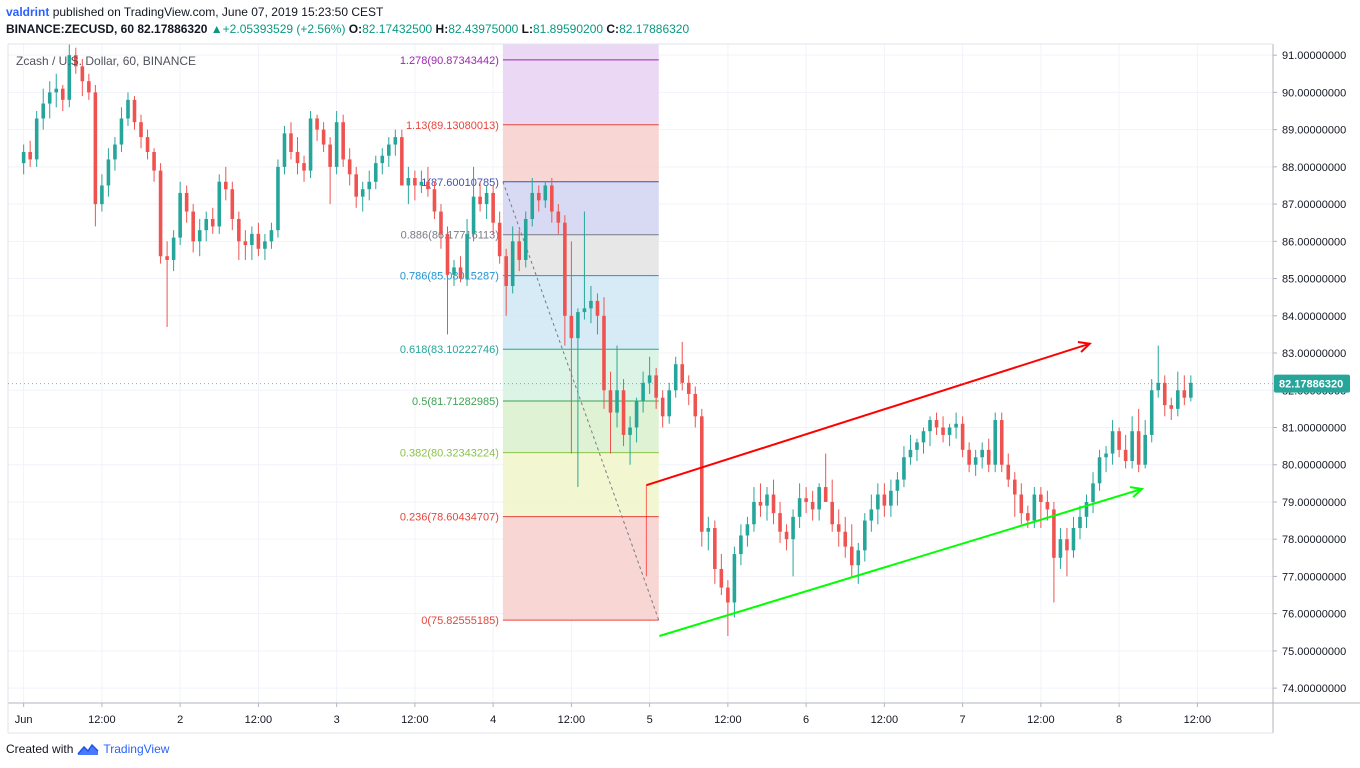 This screenshot has height=768, width=1360. Describe the element at coordinates (1137, 492) in the screenshot. I see `channel-lower-line-arrowhead` at that location.